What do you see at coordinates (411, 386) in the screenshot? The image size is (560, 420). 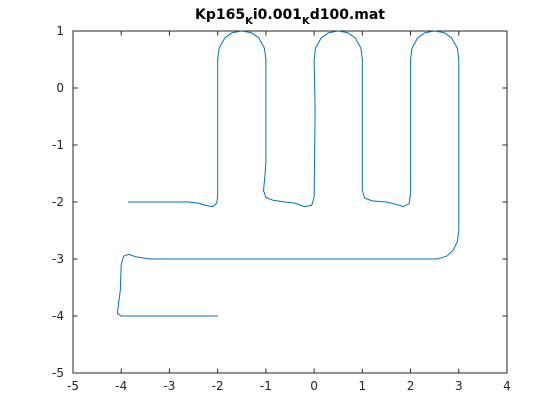 I see `x-tick-label: 2` at bounding box center [411, 386].